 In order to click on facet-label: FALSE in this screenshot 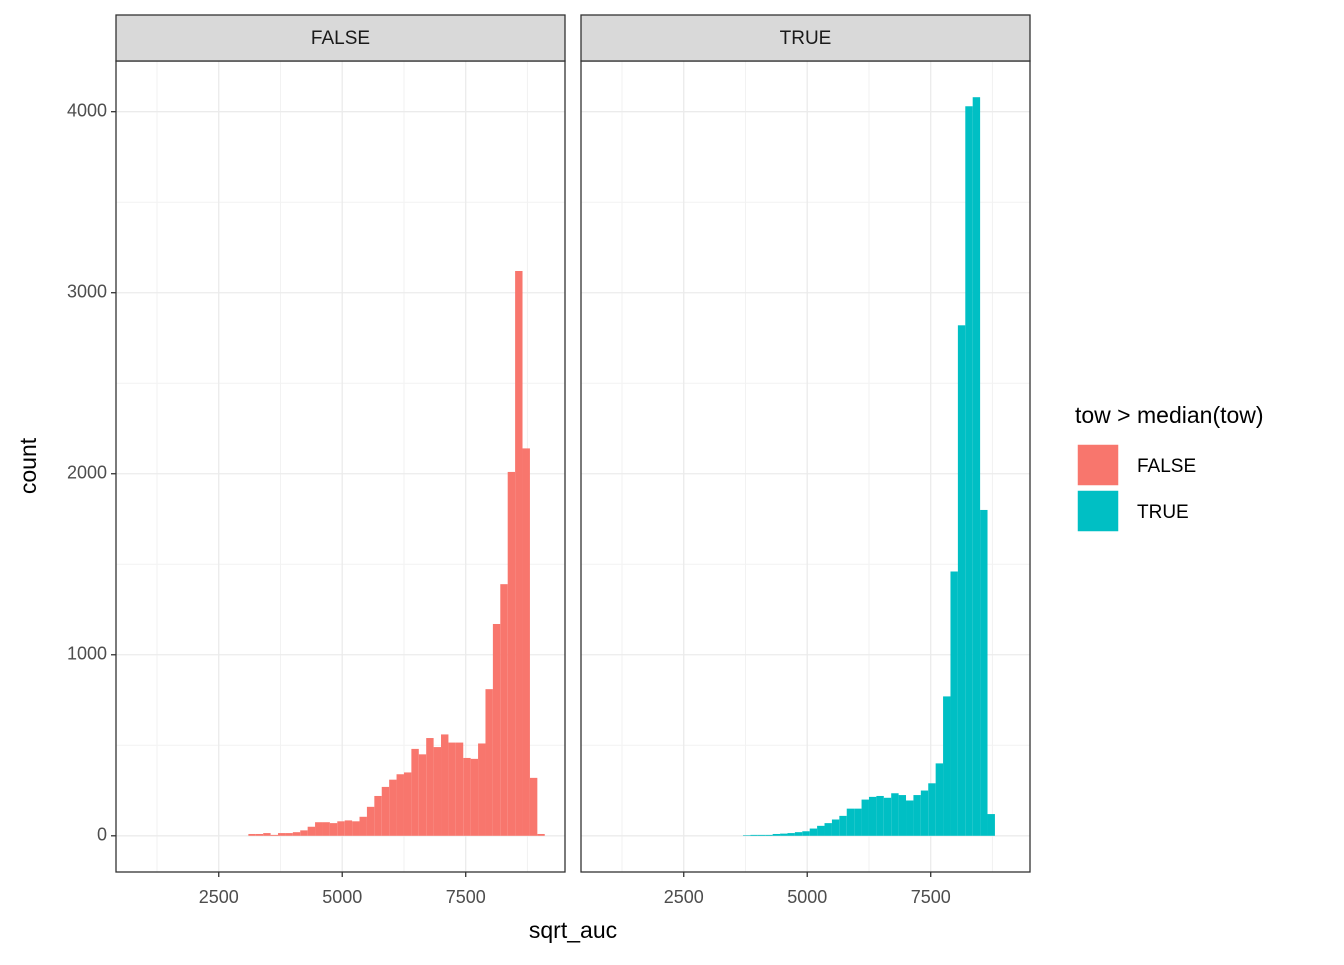, I will do `click(340, 38)`.